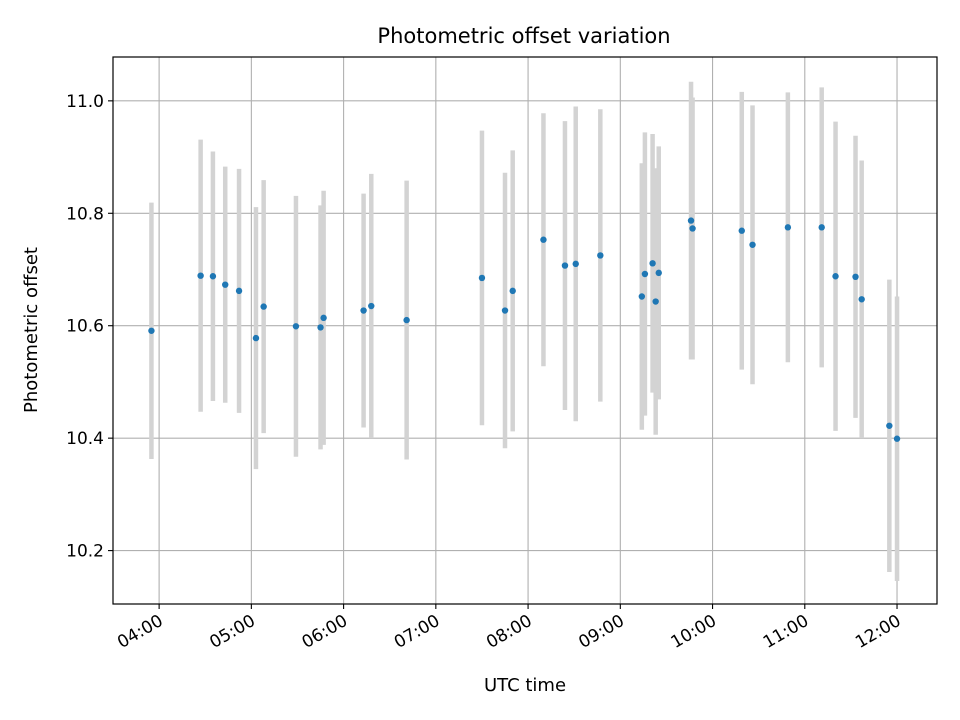  I want to click on y-tick-label: 10.6, so click(85, 327).